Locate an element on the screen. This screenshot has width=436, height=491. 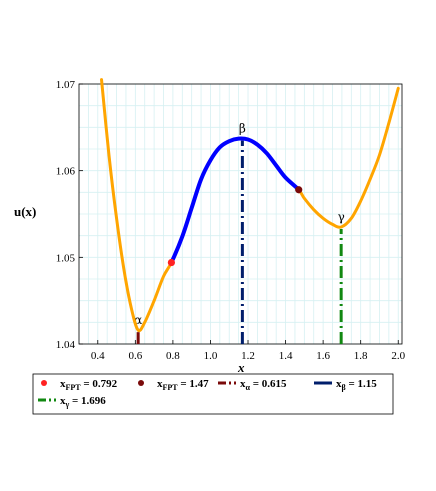
y-tick-label: 1.06 is located at coordinates (66, 172).